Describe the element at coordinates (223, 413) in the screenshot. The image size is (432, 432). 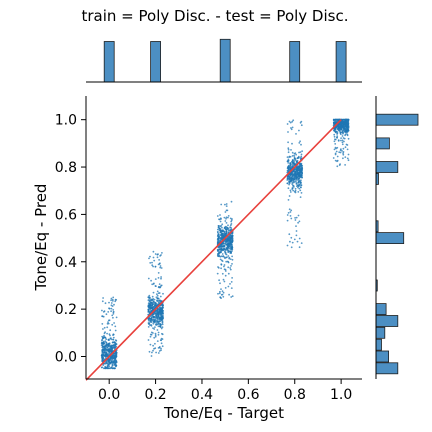
I see `x-axis-title: Tone/Eq - Target` at that location.